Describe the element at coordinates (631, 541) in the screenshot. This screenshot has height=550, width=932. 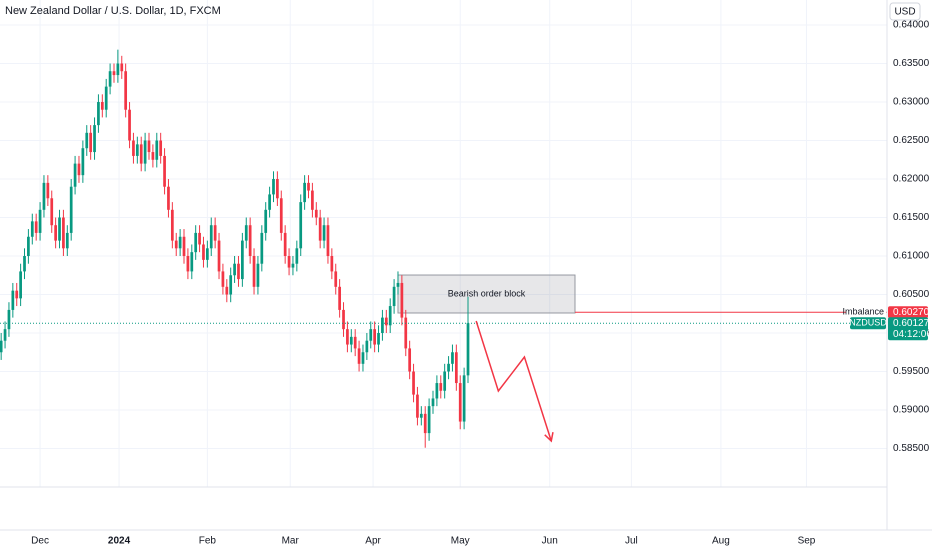
I see `x-tick-label: Jul` at that location.